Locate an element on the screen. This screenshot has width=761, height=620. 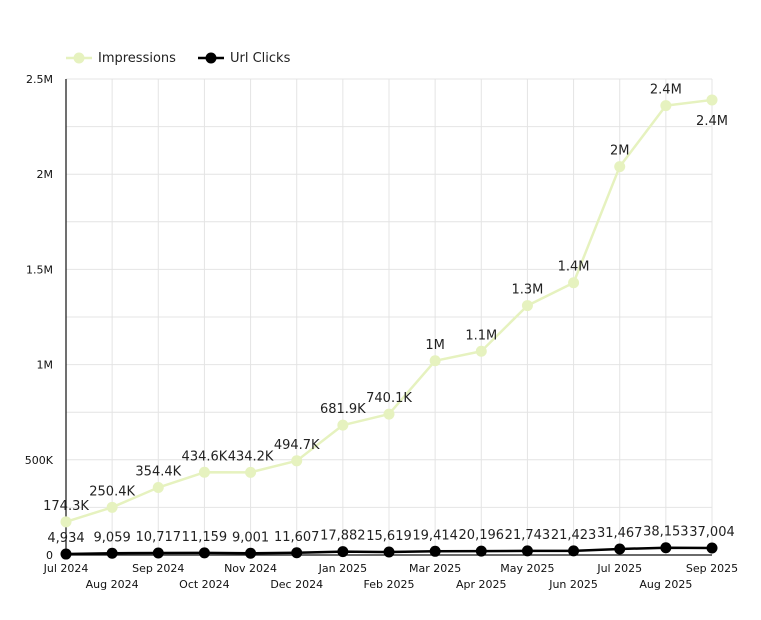
x-tick-label: Jul 2024 is located at coordinates (66, 568).